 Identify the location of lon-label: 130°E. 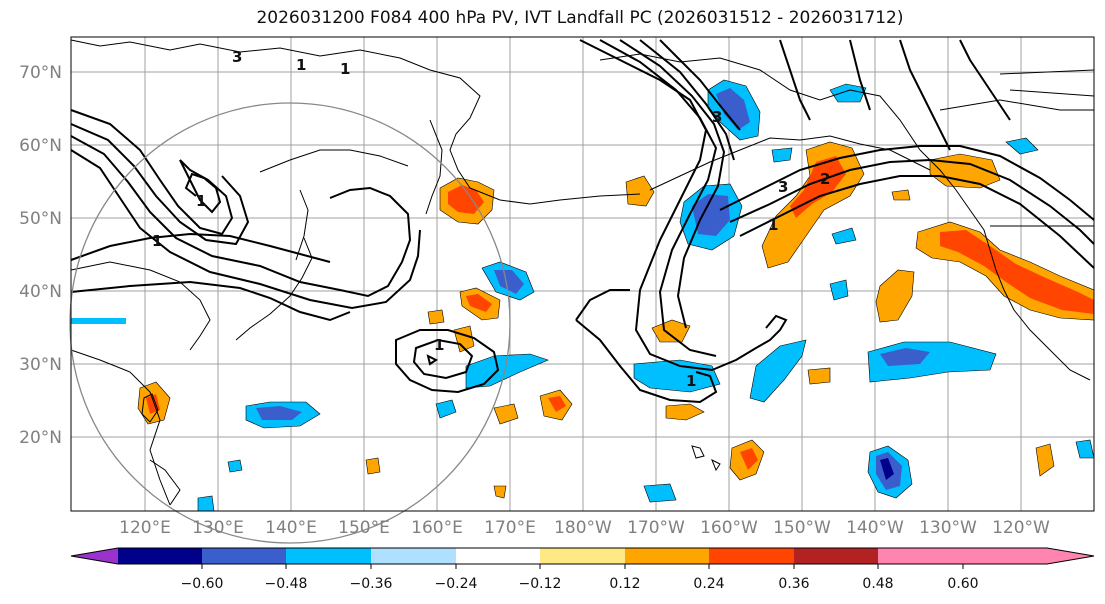
(218, 528).